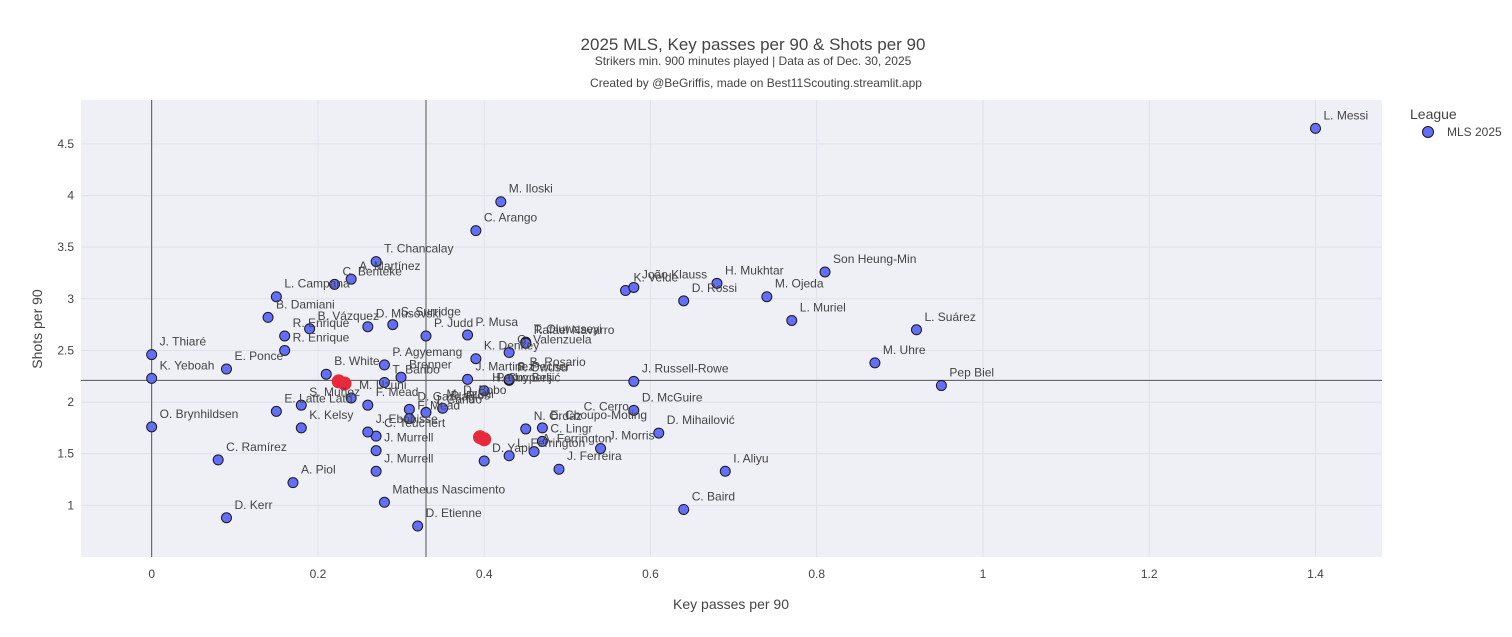 The height and width of the screenshot is (637, 1512). I want to click on point-label: H. Mukhtar, so click(754, 270).